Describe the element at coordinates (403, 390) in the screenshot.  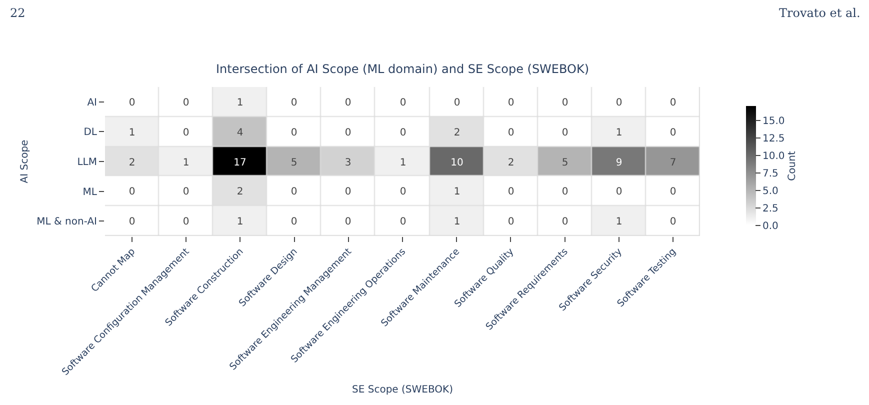
I see `x-axis-title: SE Scope (SWEBOK)` at that location.